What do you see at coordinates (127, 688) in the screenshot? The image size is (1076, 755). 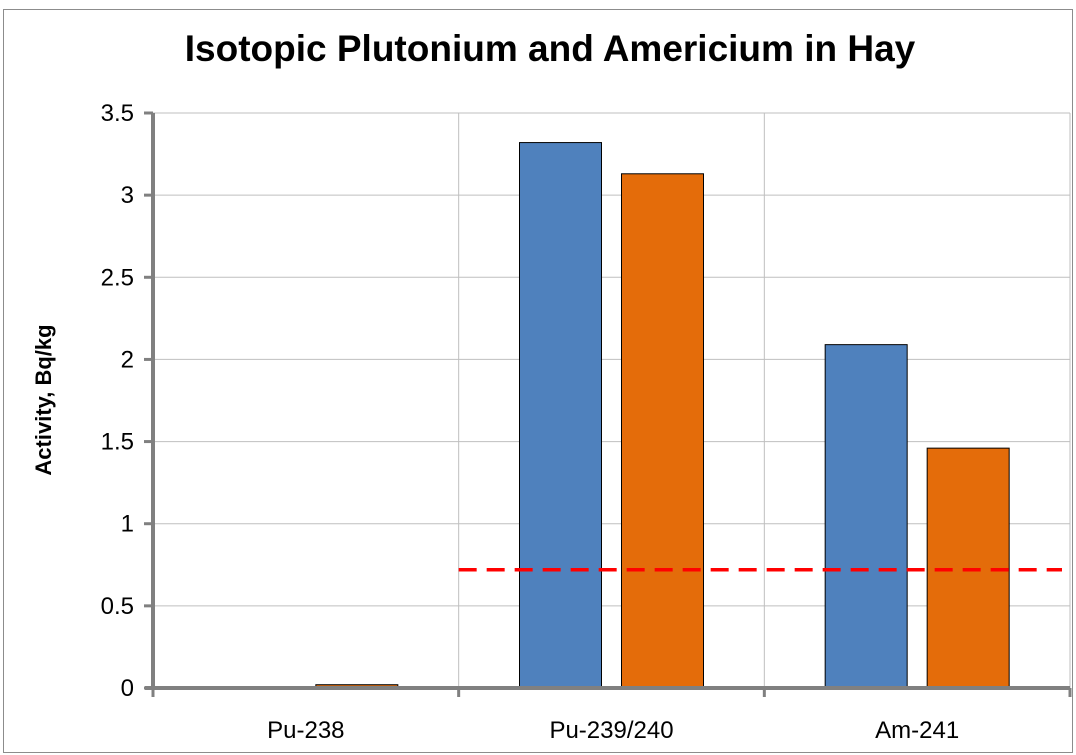 I see `y-tick-label: 0` at bounding box center [127, 688].